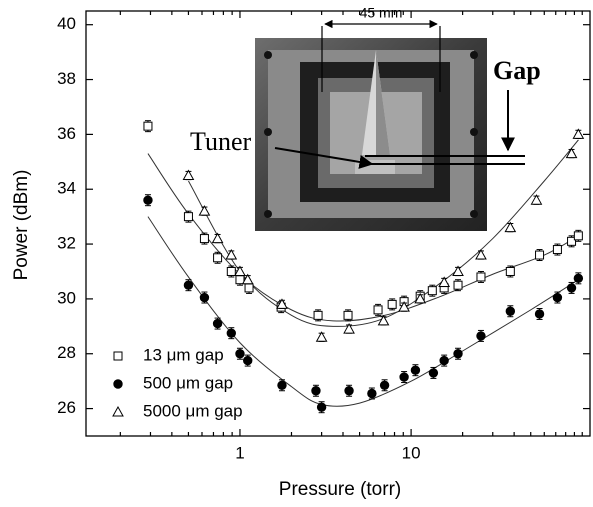 This screenshot has width=593, height=507. What do you see at coordinates (66, 133) in the screenshot?
I see `y-tick-label: 36` at bounding box center [66, 133].